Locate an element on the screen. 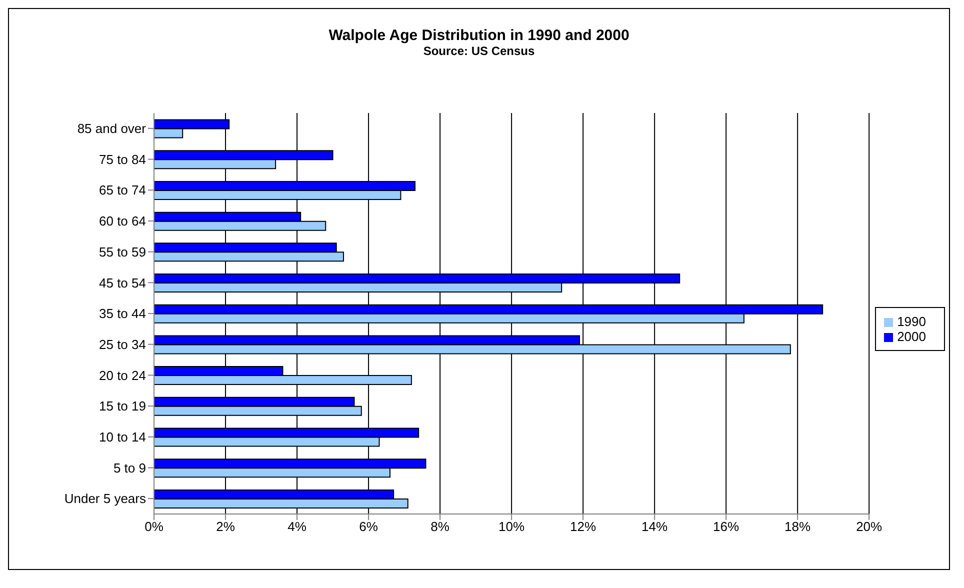 Image resolution: width=964 pixels, height=588 pixels. y-tick-label: 20 to 24 is located at coordinates (122, 375).